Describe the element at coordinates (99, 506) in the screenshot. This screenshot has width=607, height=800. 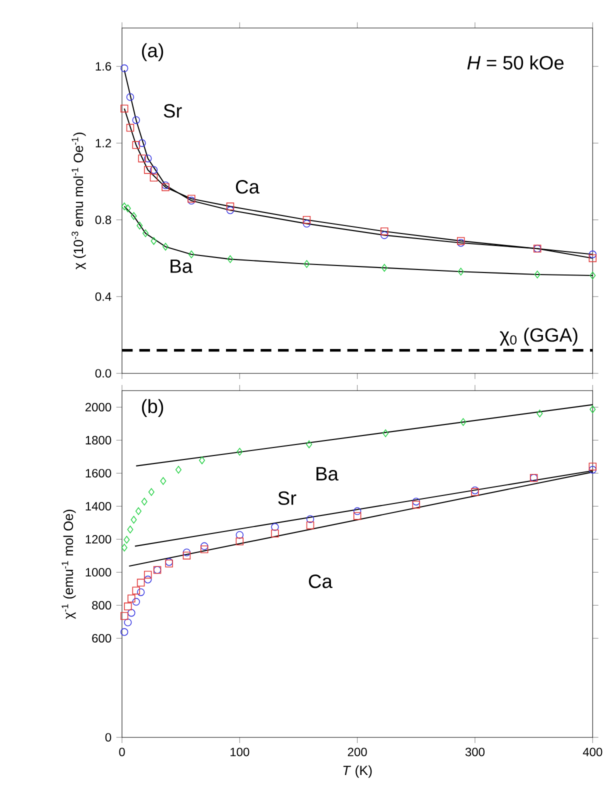
I see `y-tick-label: 1400` at that location.